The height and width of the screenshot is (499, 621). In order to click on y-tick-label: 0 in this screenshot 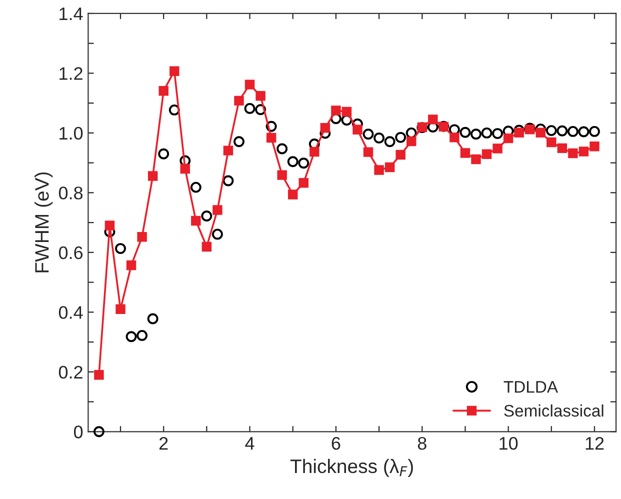, I will do `click(78, 432)`.